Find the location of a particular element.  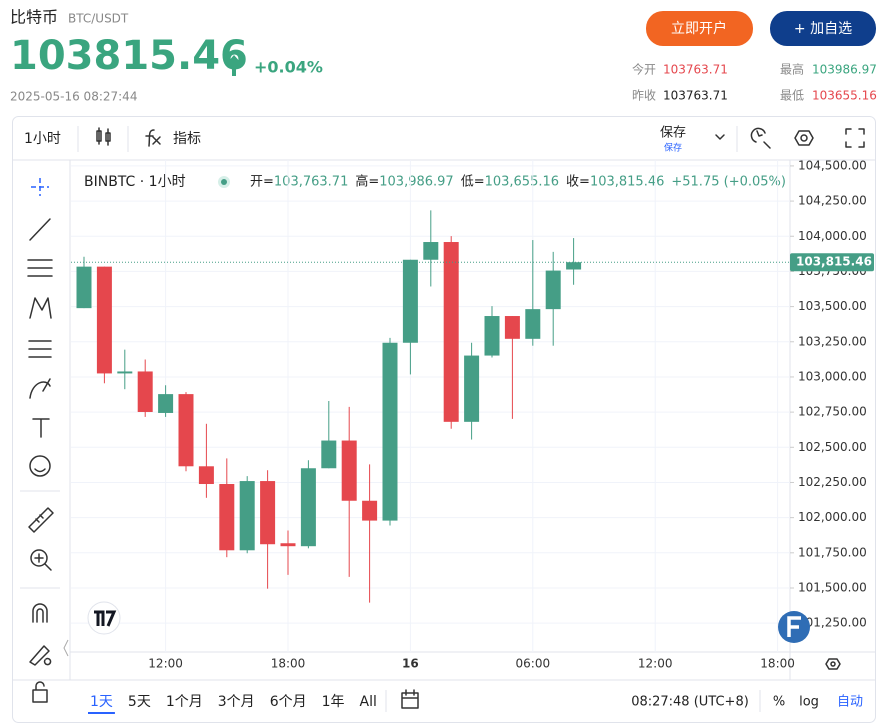

open-account-label: 立即开户 is located at coordinates (699, 28).